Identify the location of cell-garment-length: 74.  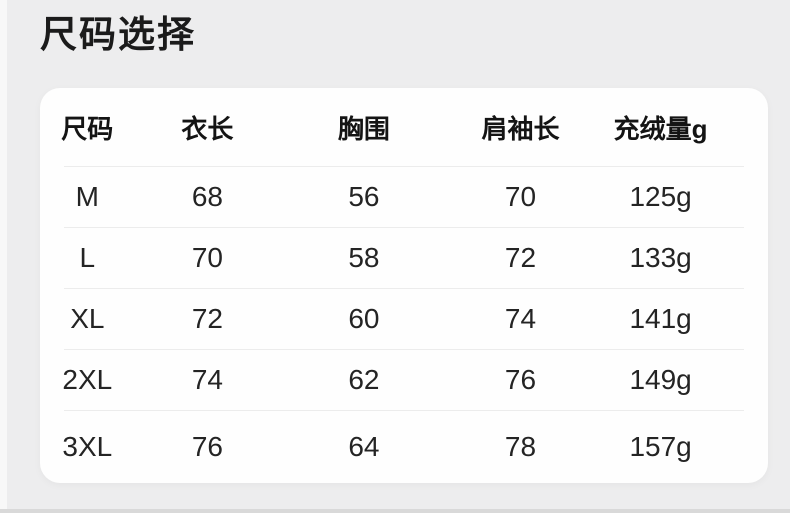
(207, 379).